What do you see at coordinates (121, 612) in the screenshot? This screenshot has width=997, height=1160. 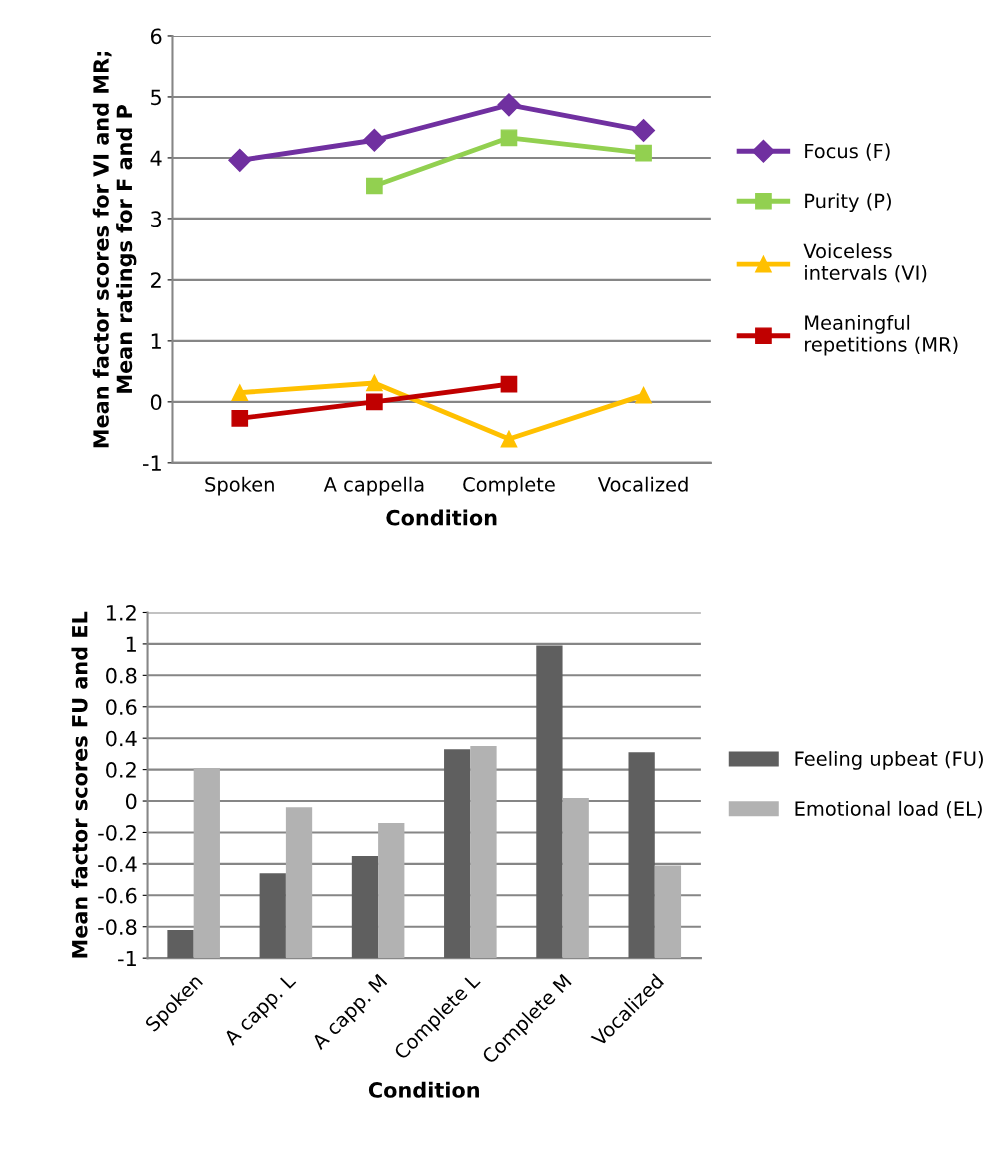 I see `y-tick-label: 1.2` at bounding box center [121, 612].